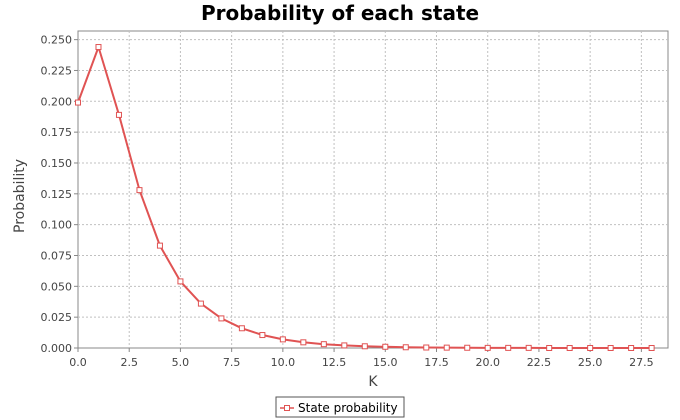  Describe the element at coordinates (334, 362) in the screenshot. I see `x-tick-label: 12.5` at that location.